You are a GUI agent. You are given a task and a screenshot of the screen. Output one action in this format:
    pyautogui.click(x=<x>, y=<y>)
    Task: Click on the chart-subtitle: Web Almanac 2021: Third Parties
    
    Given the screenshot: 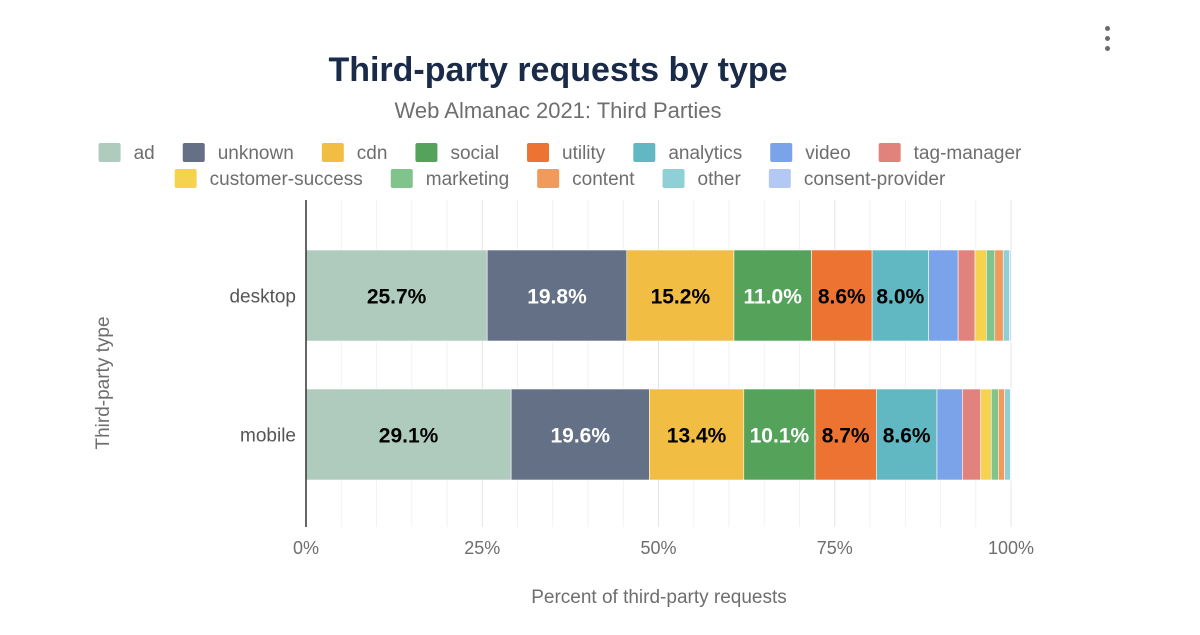 What is the action you would take?
    pyautogui.click(x=558, y=110)
    